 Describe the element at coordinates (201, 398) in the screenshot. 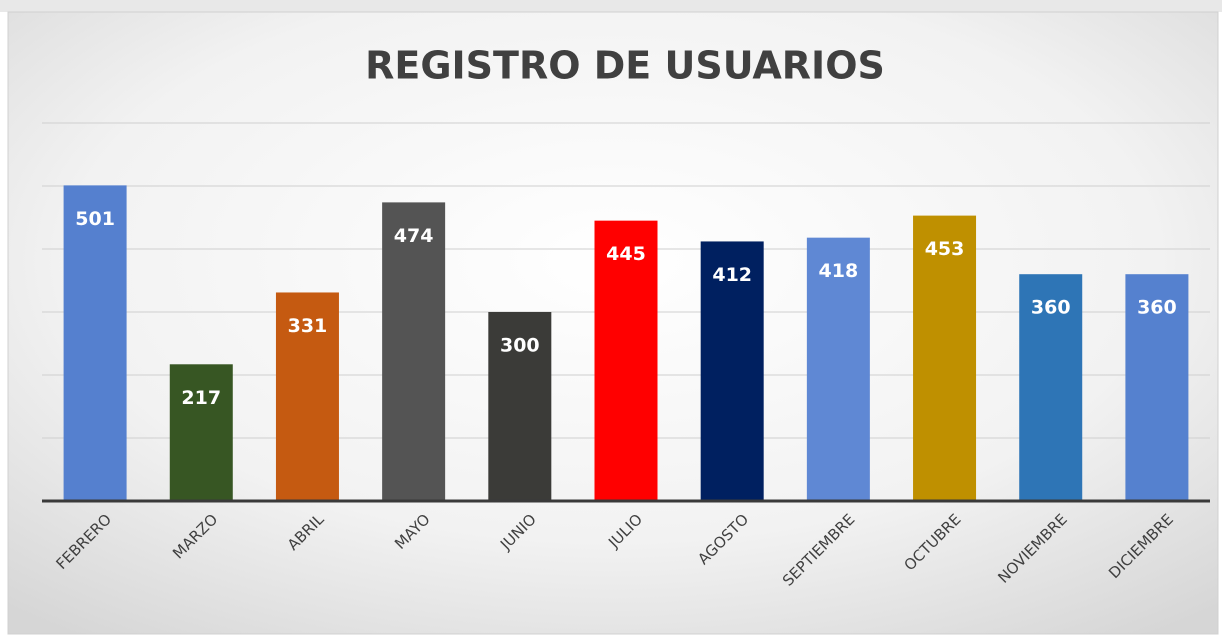

I see `data-label: 217` at that location.